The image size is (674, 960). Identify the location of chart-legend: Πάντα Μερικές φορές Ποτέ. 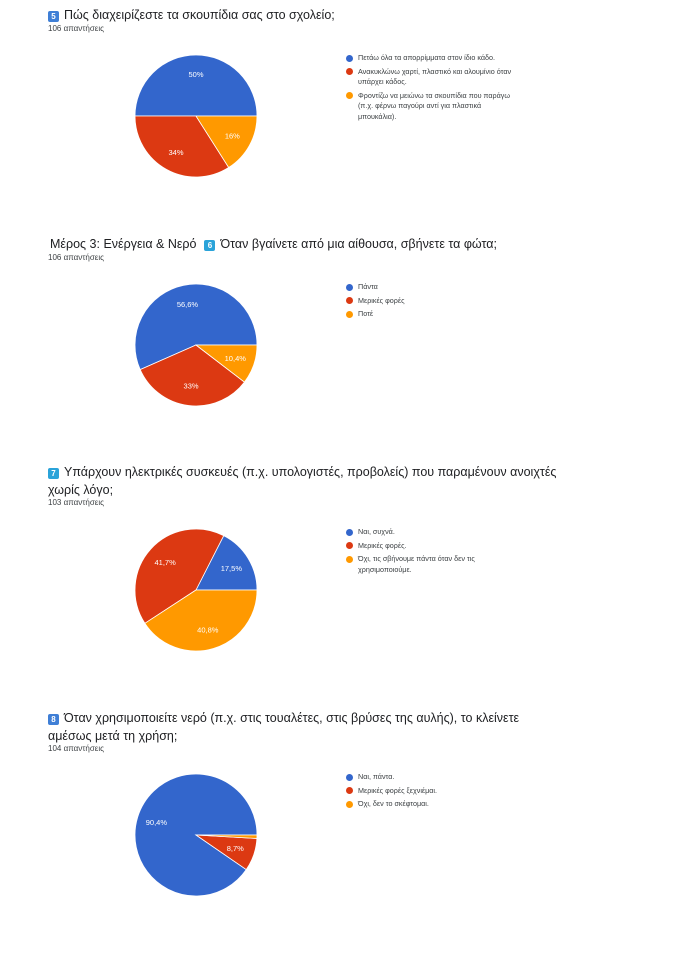
(429, 302).